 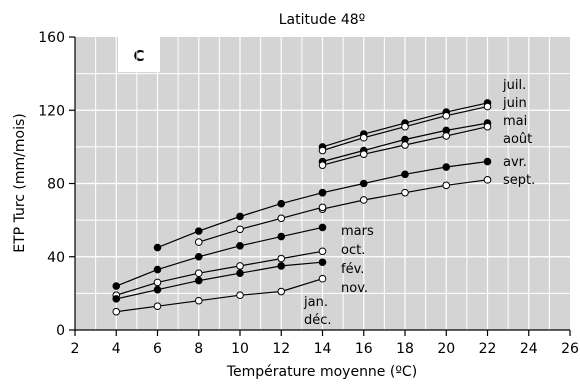 I want to click on x-tick-label: 12, so click(x=281, y=349).